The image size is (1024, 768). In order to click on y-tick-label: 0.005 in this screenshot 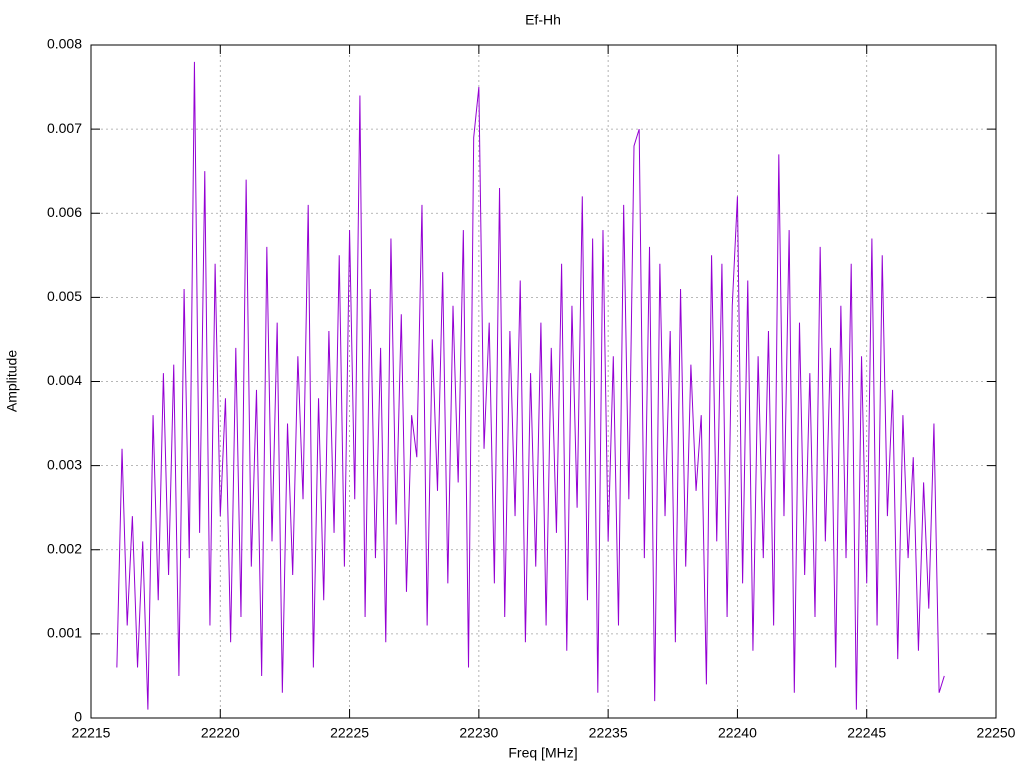, I will do `click(64, 296)`.